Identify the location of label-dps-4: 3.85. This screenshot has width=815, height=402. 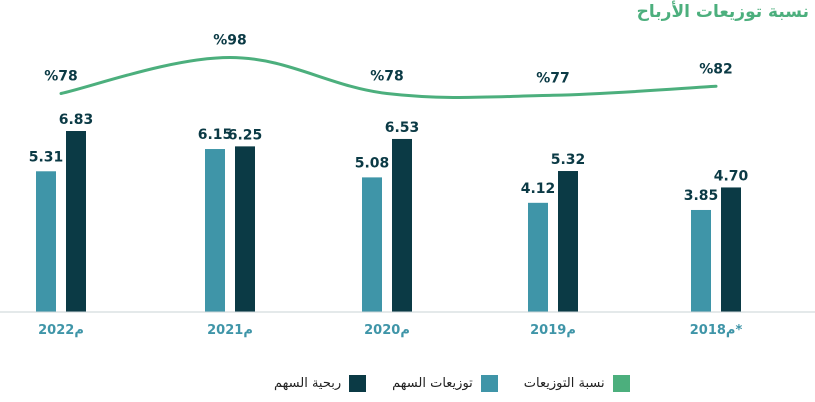
(701, 196).